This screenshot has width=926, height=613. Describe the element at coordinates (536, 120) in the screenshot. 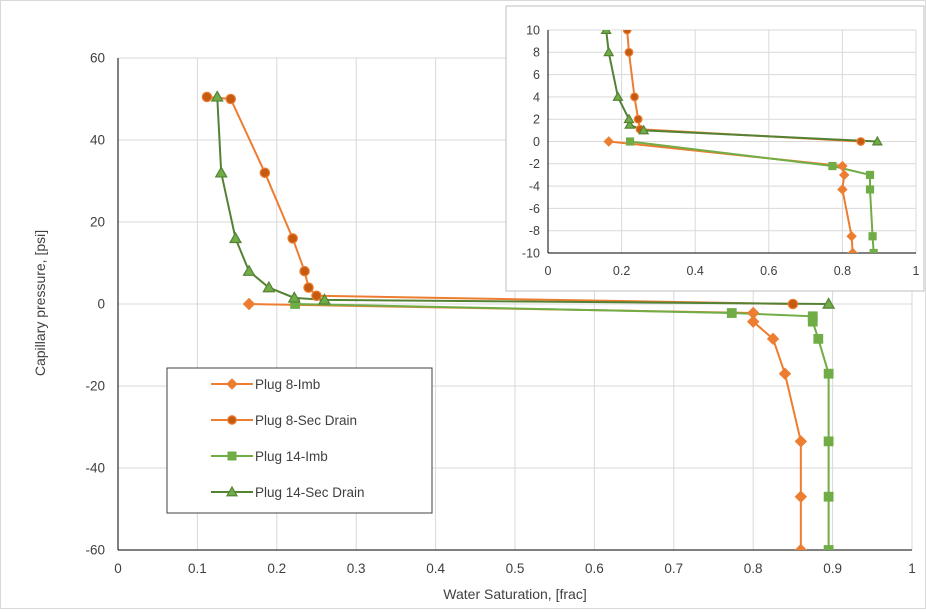

I see `y-tick-label: 2` at that location.